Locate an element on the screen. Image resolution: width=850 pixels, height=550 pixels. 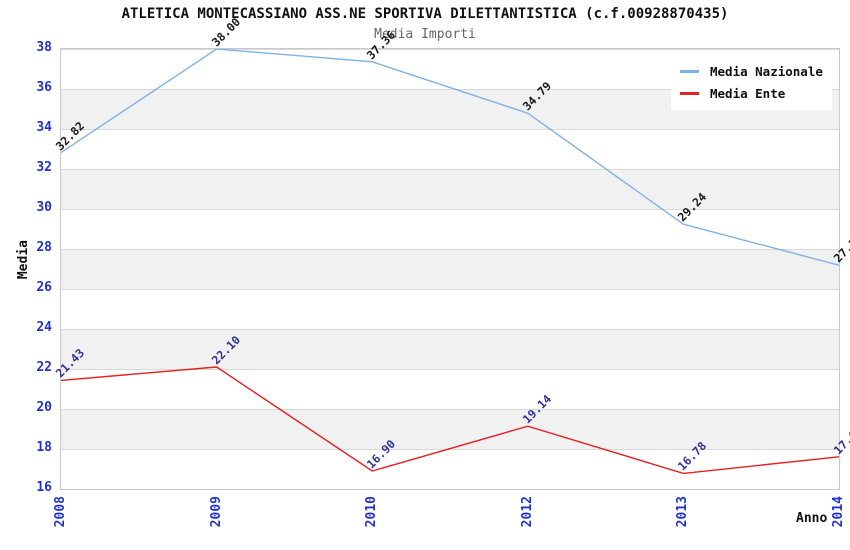
x-tick-label: 2013 is located at coordinates (683, 512).